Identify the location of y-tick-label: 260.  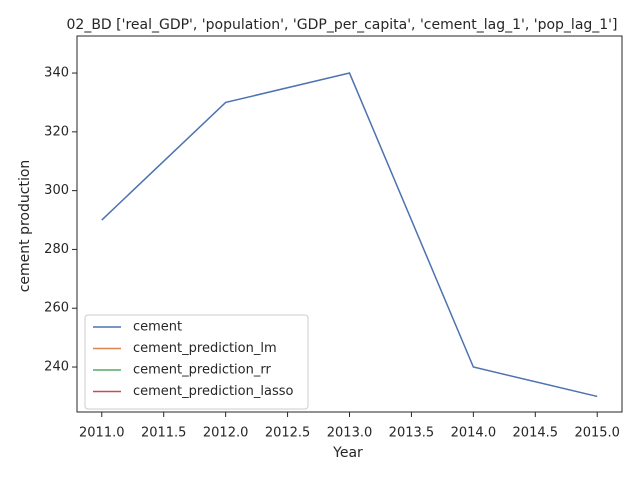
(56, 308).